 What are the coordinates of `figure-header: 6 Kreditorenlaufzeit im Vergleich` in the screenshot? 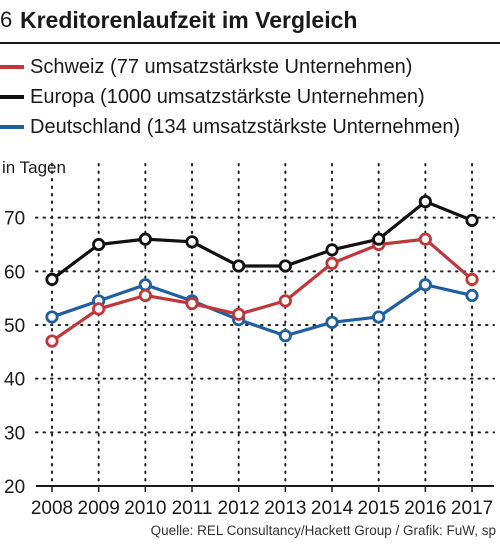 It's located at (250, 20).